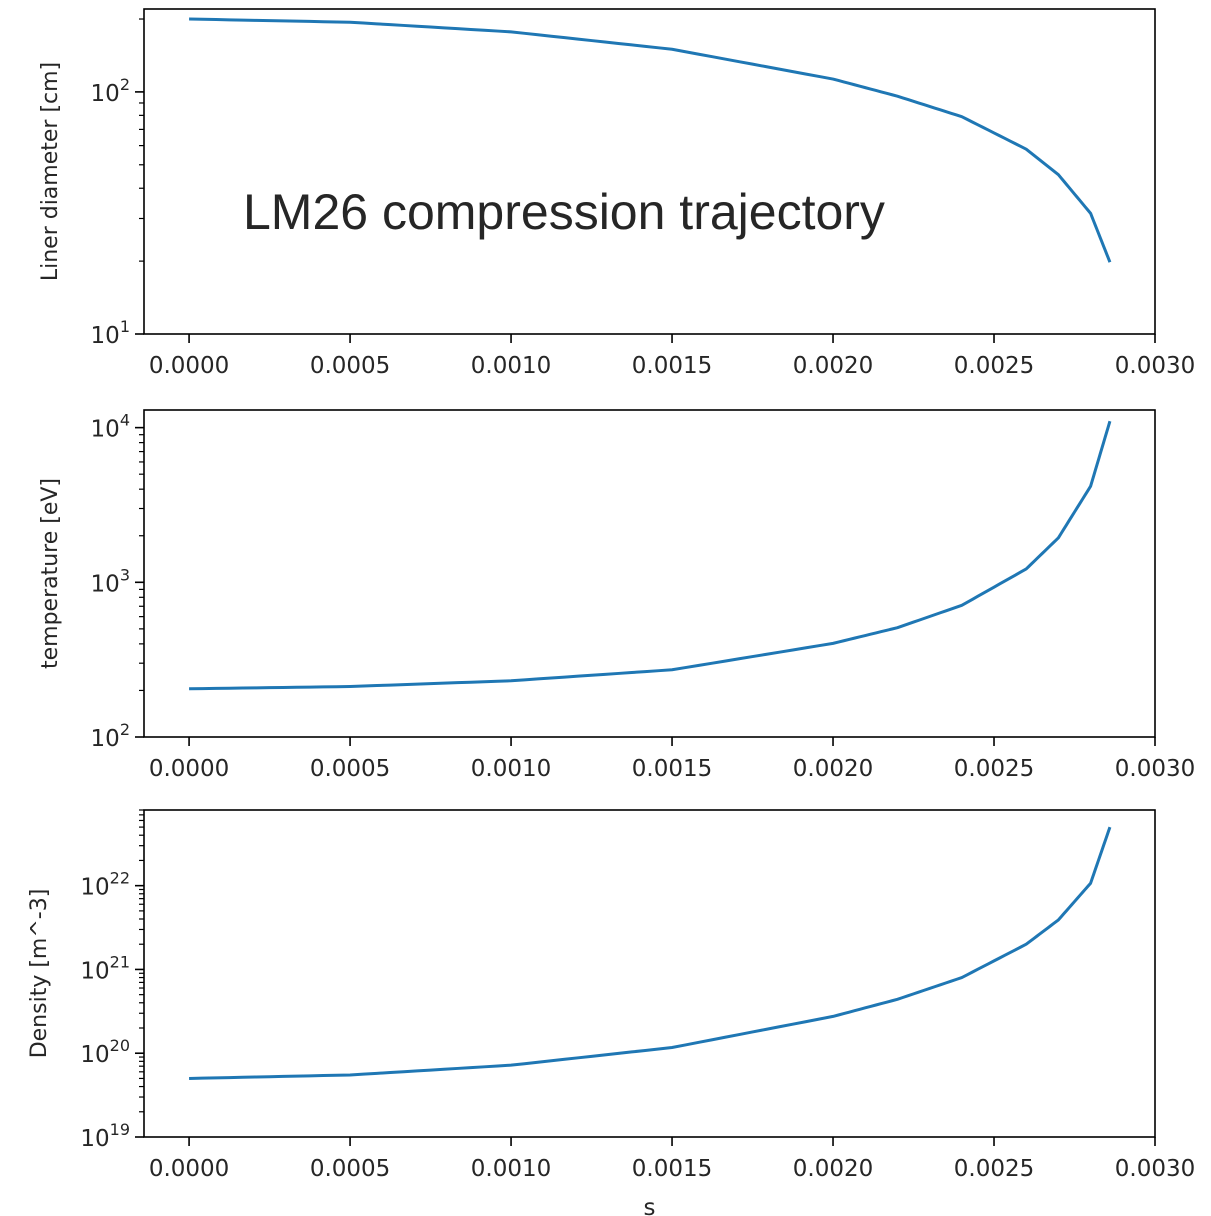 The image size is (1211, 1216). What do you see at coordinates (105, 968) in the screenshot?
I see `y-tick-label: 10²¹` at bounding box center [105, 968].